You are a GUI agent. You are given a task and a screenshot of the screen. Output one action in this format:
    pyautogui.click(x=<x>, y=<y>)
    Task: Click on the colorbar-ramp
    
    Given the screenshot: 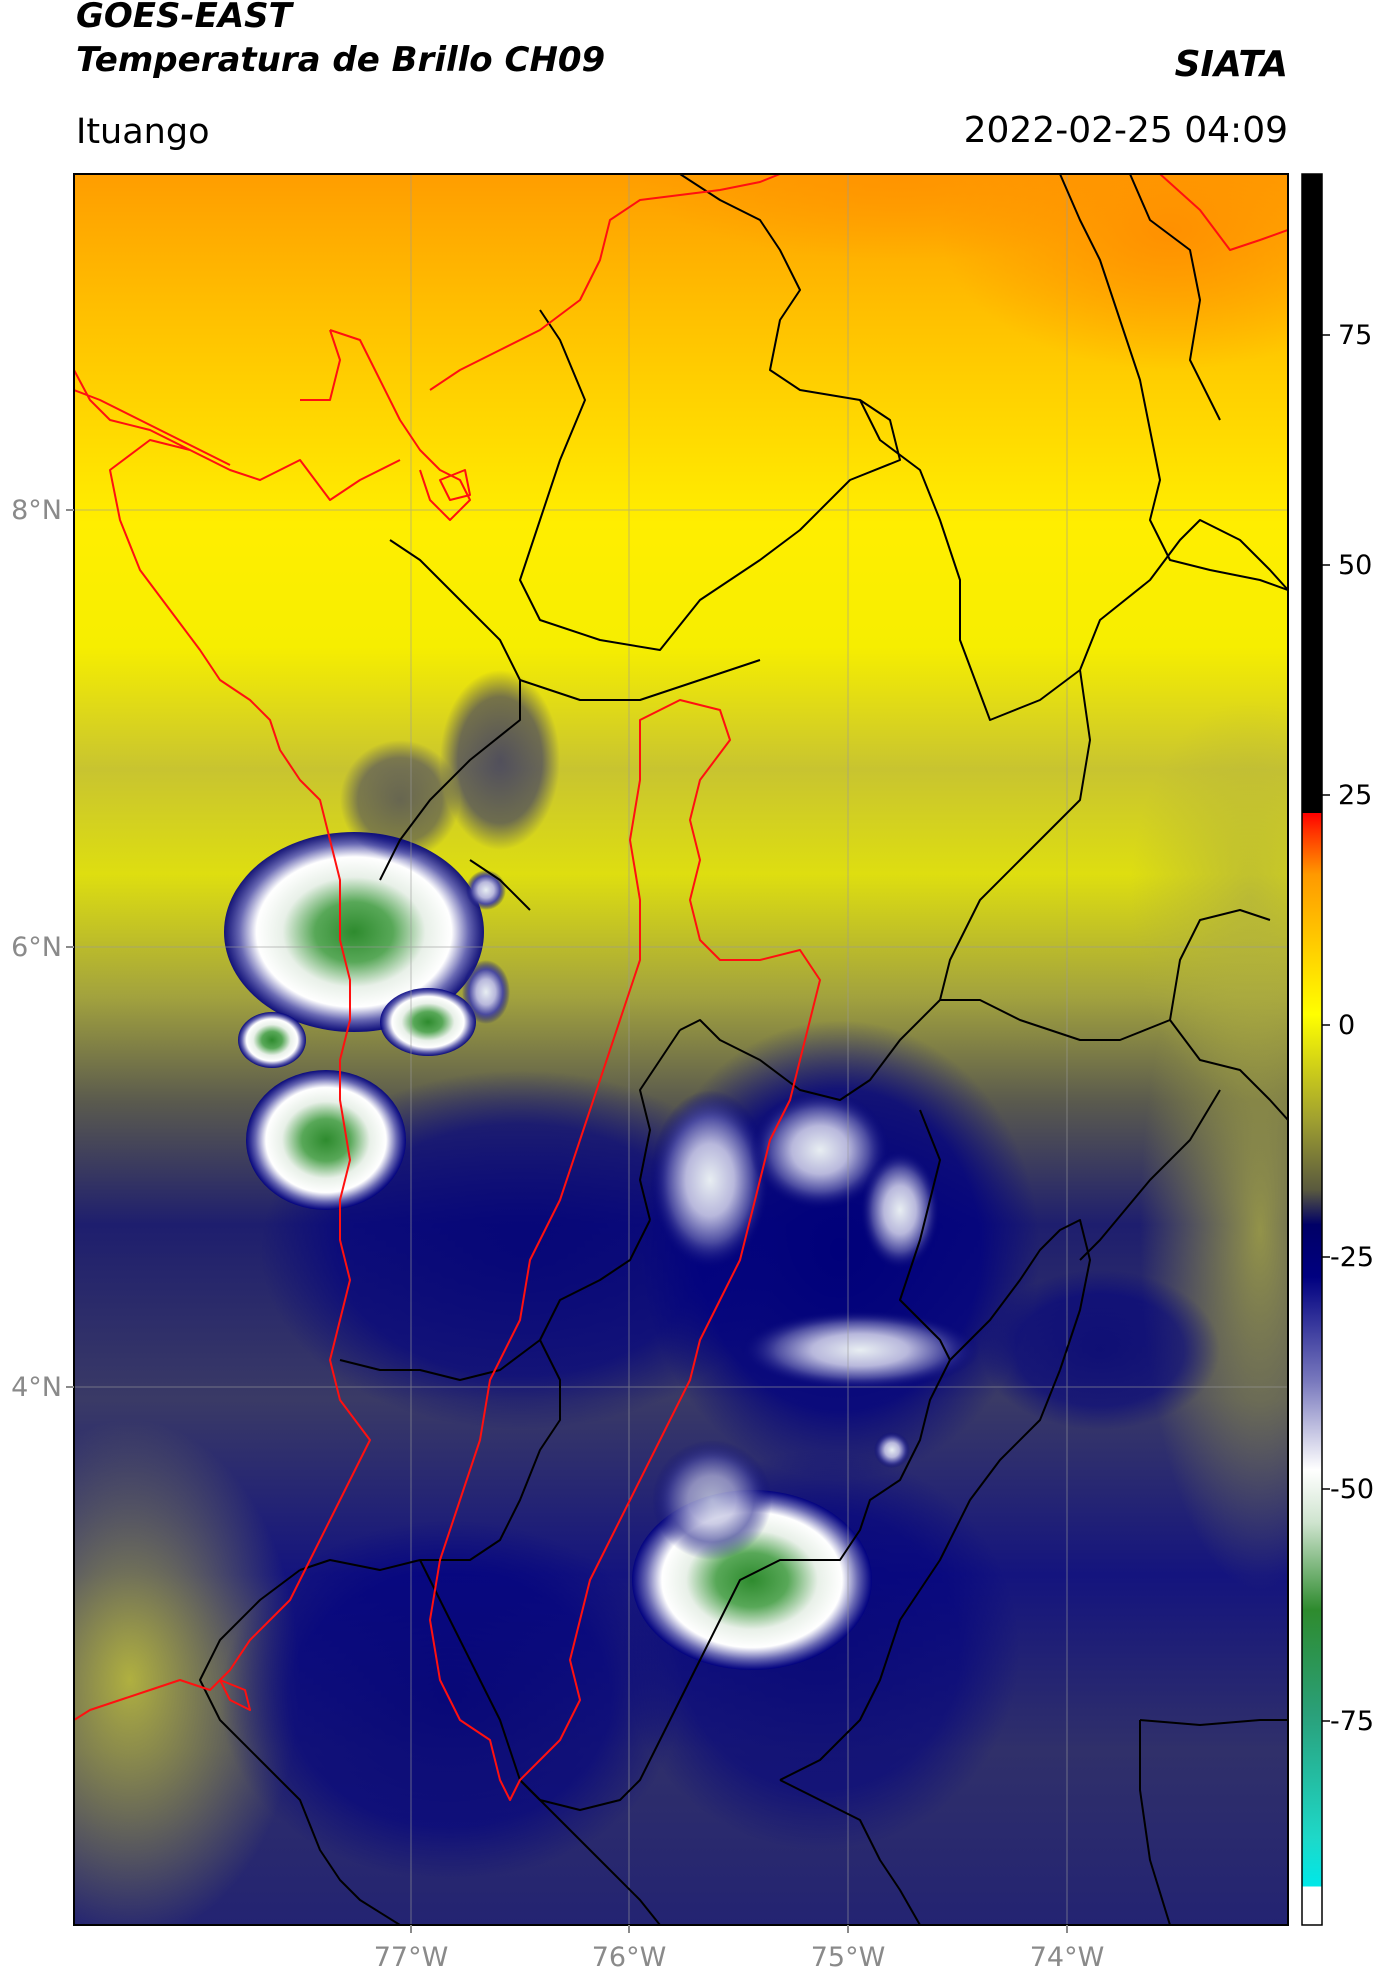 What is the action you would take?
    pyautogui.click(x=1312, y=1049)
    